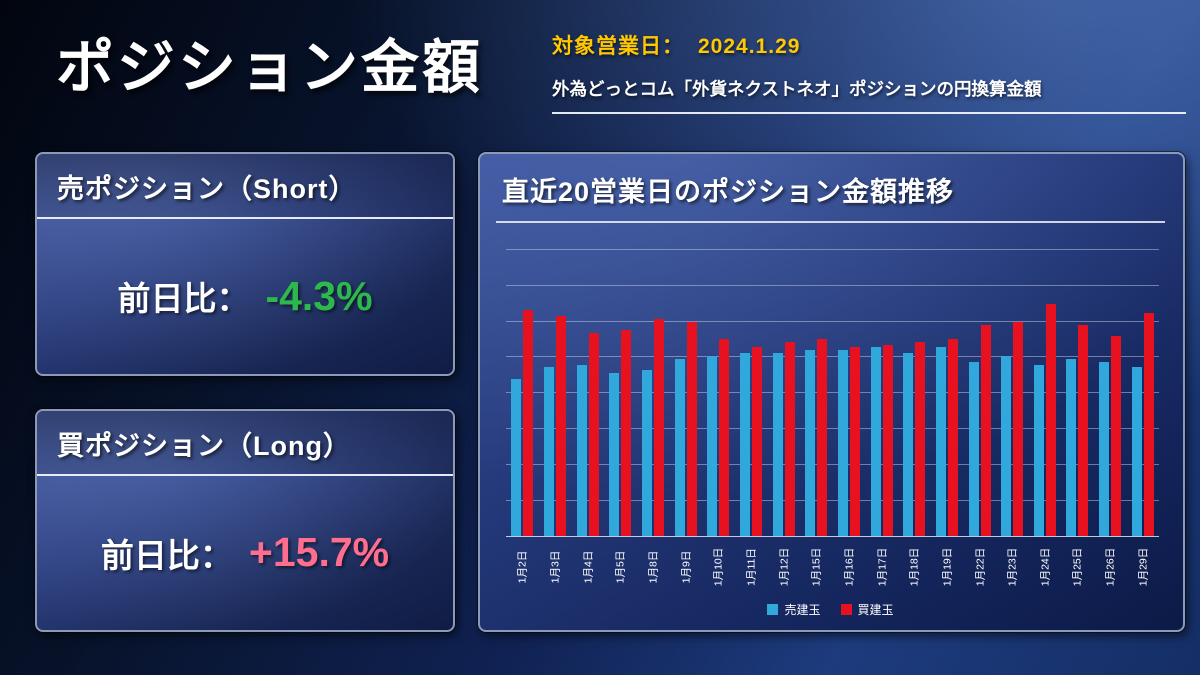 Image resolution: width=1200 pixels, height=675 pixels. I want to click on x-axis-label-text: 1月26日, so click(1110, 567).